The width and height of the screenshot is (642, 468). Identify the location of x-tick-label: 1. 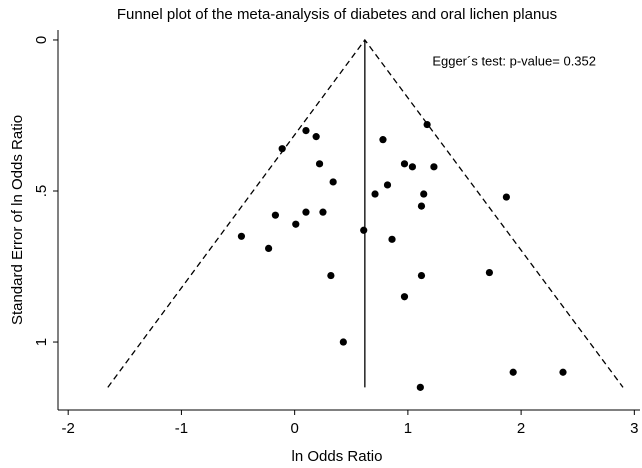
(408, 428).